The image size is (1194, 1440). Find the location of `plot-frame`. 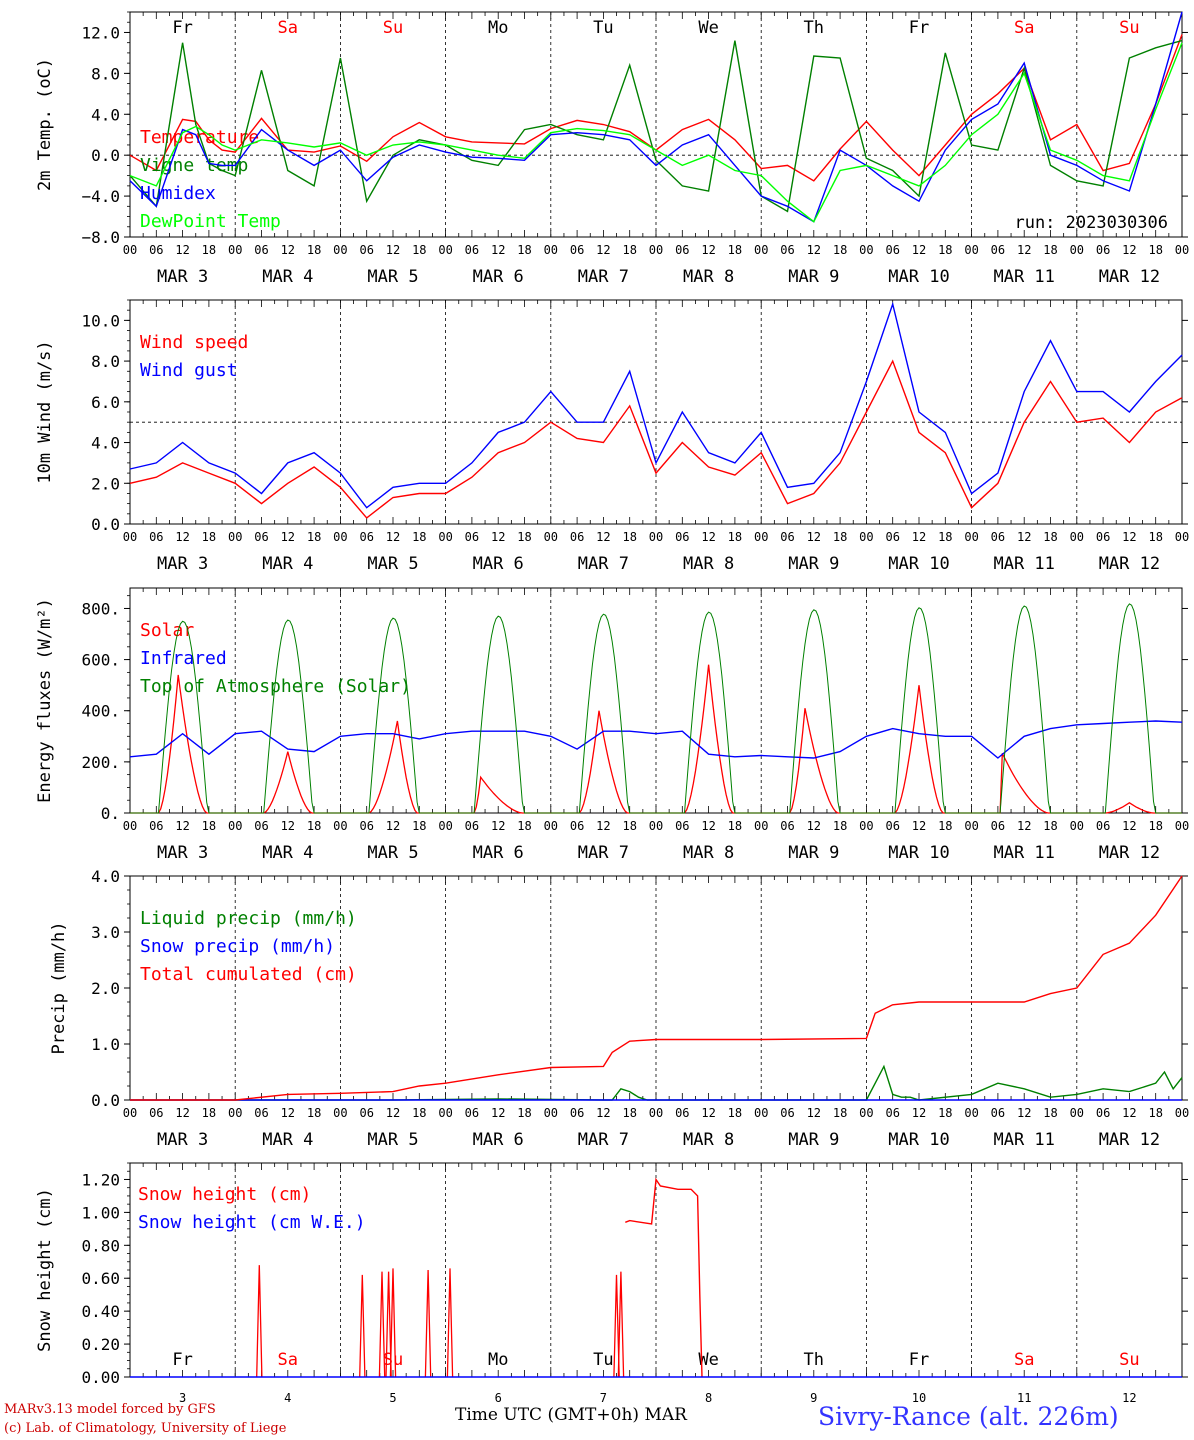

plot-frame is located at coordinates (656, 700).